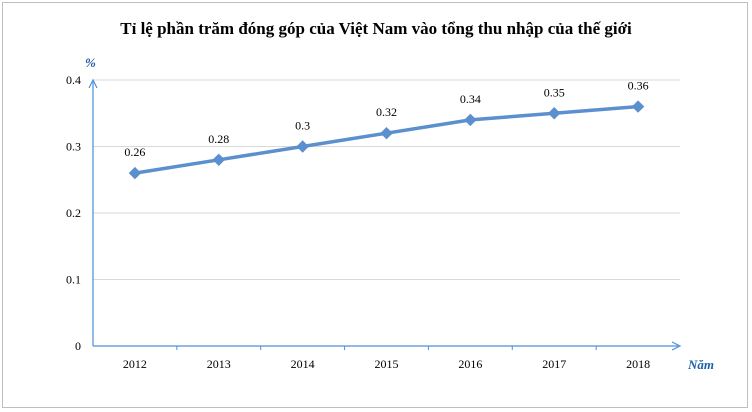 This screenshot has height=412, width=752. Describe the element at coordinates (554, 113) in the screenshot. I see `data-point-2017` at that location.